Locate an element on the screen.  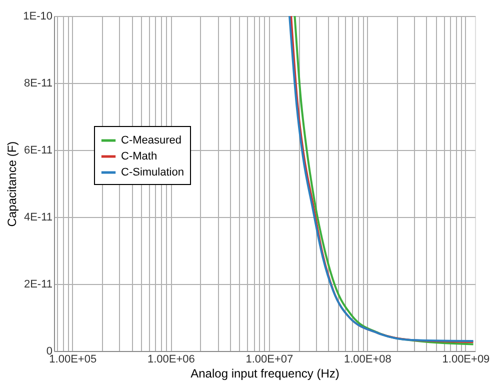
y-tick-label: 4E-11 is located at coordinates (38, 218).